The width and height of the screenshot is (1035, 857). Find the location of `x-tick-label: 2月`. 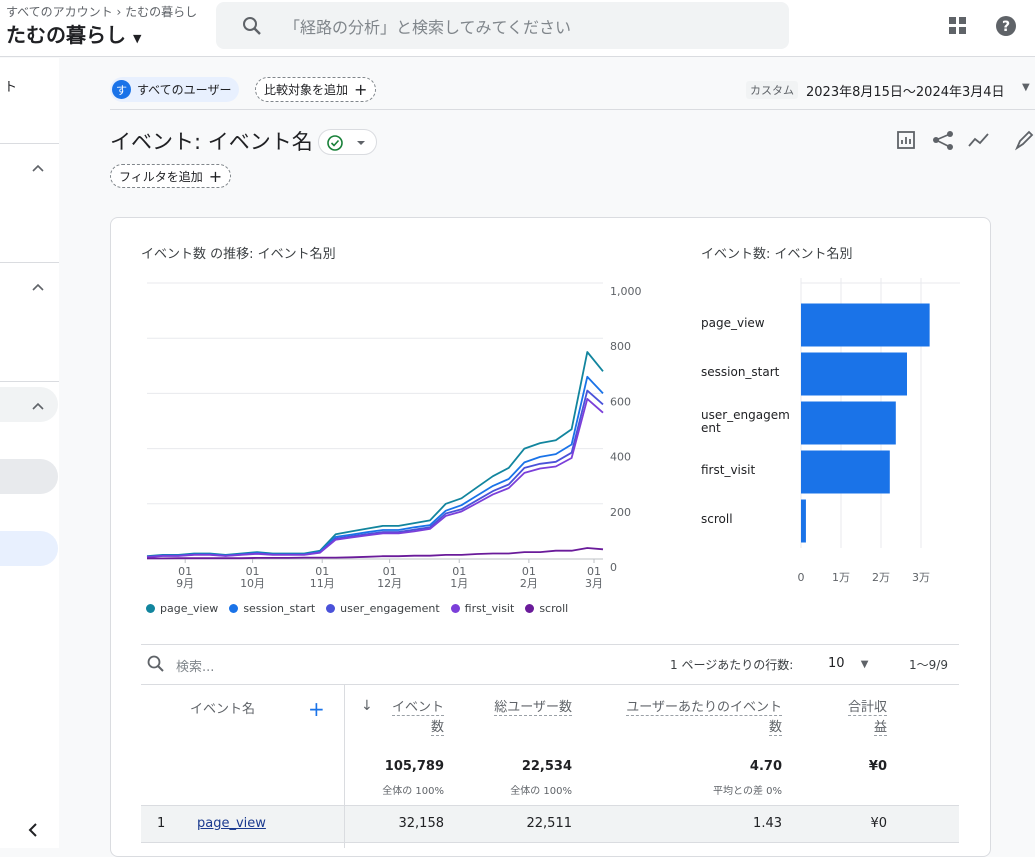

x-tick-label: 2月 is located at coordinates (529, 583).